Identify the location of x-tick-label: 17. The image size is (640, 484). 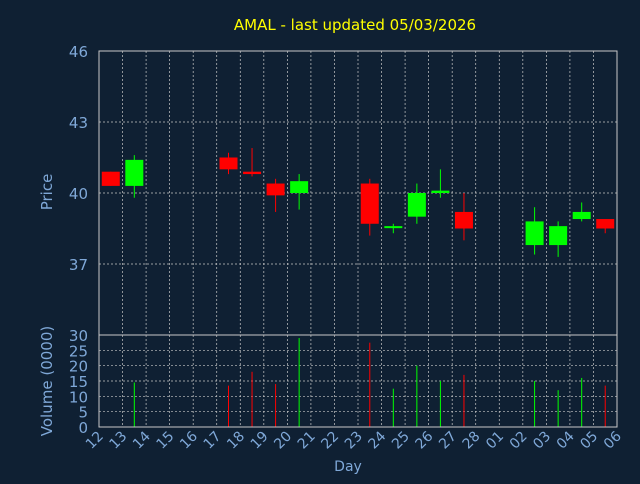
(213, 441).